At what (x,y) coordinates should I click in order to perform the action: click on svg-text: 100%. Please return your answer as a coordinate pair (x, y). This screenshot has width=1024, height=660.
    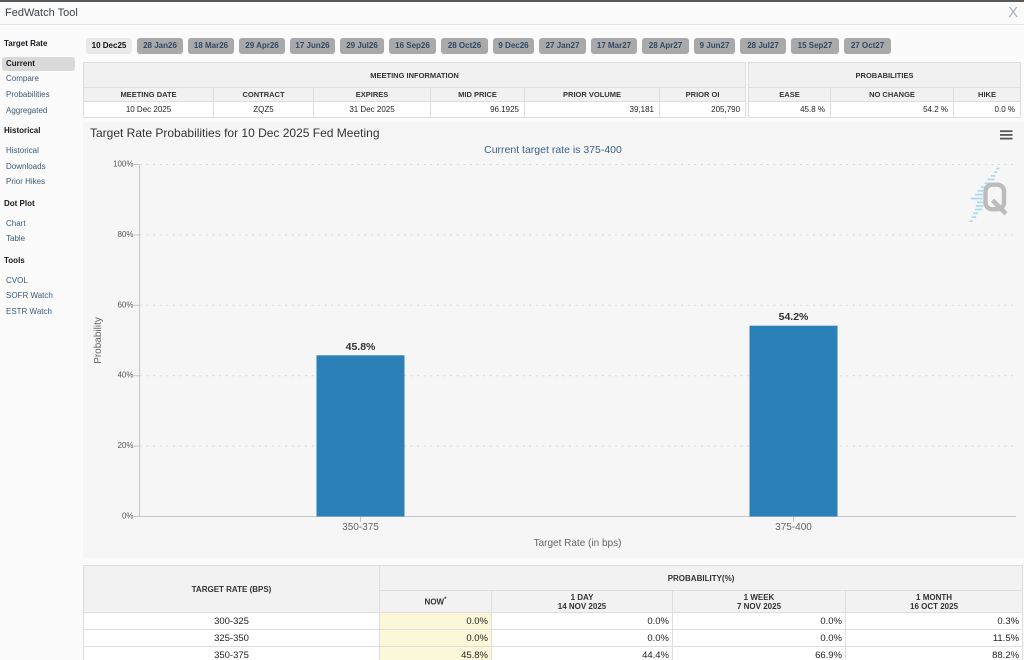
    Looking at the image, I should click on (123, 164).